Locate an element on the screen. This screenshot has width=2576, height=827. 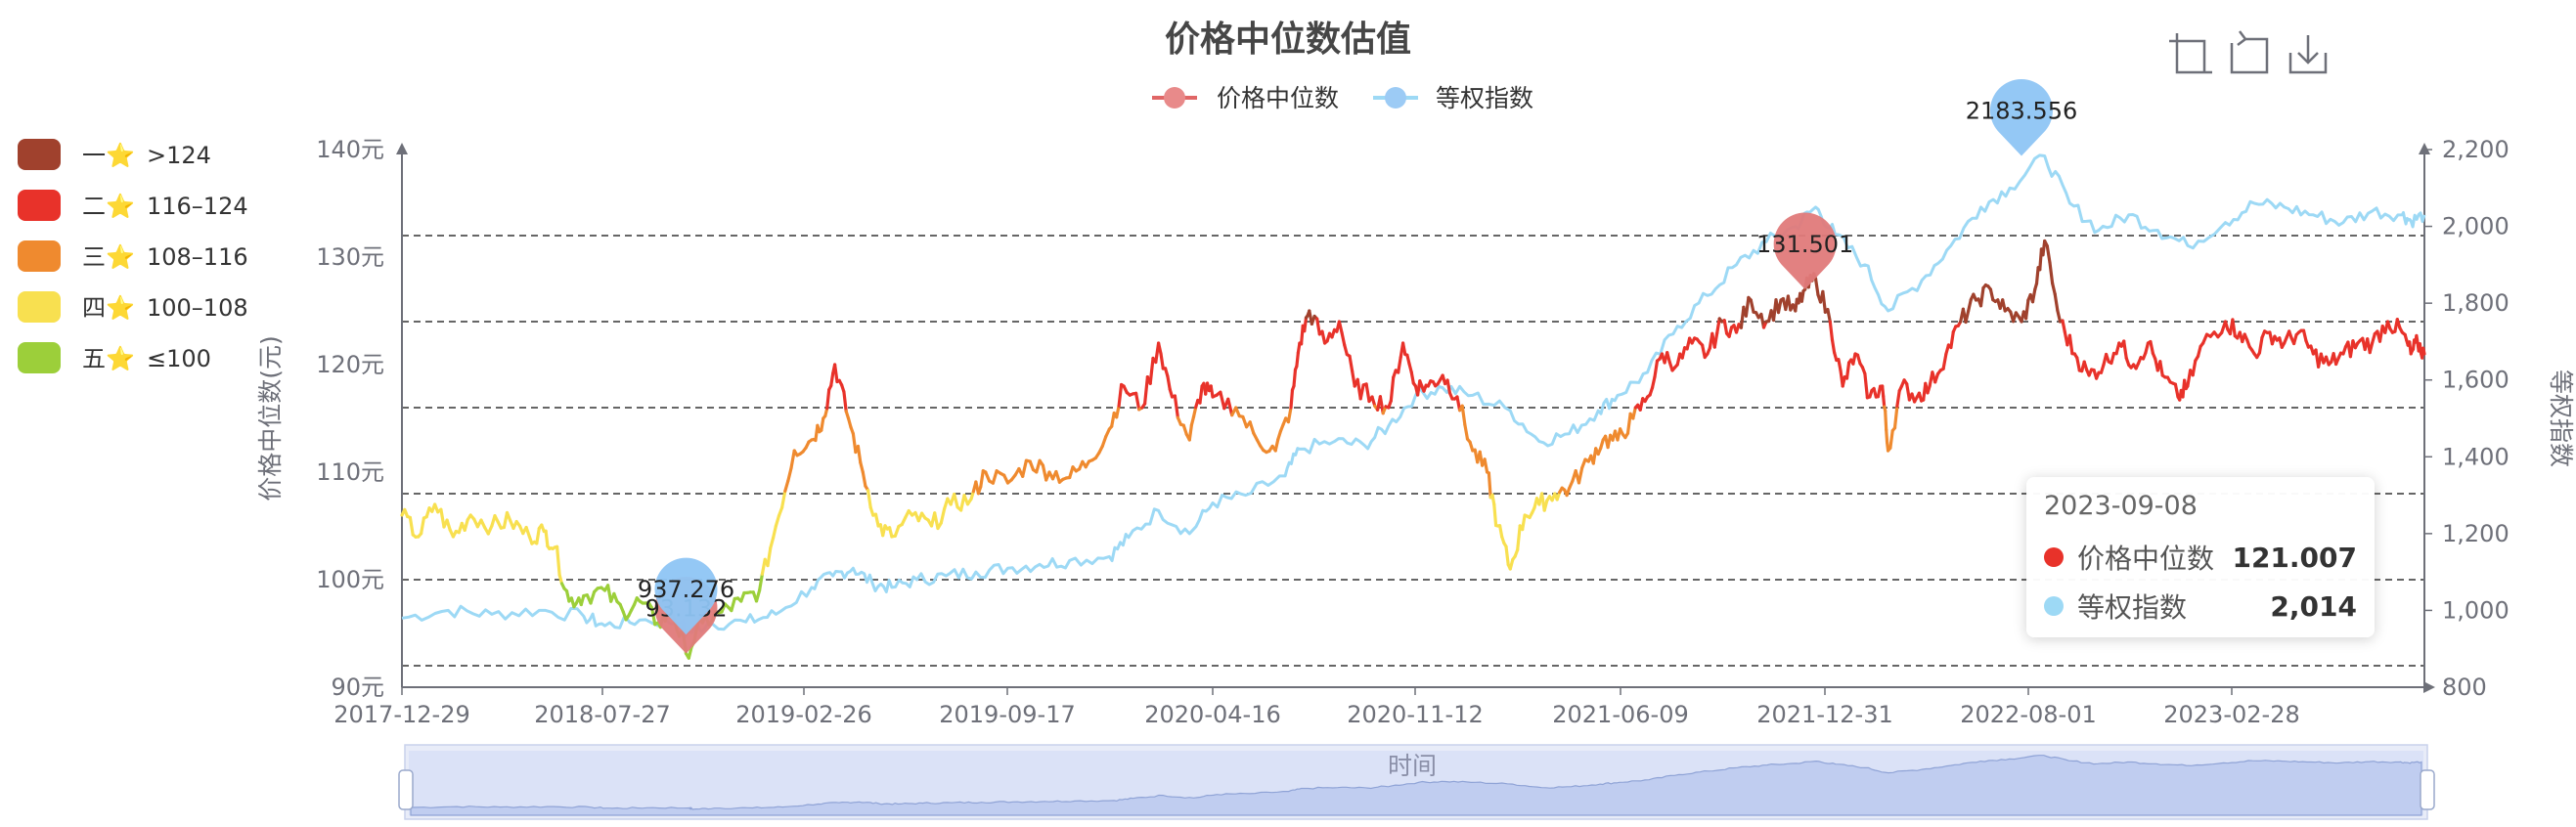
visual-map-item-4: 四⭐ 100–108 is located at coordinates (133, 307).